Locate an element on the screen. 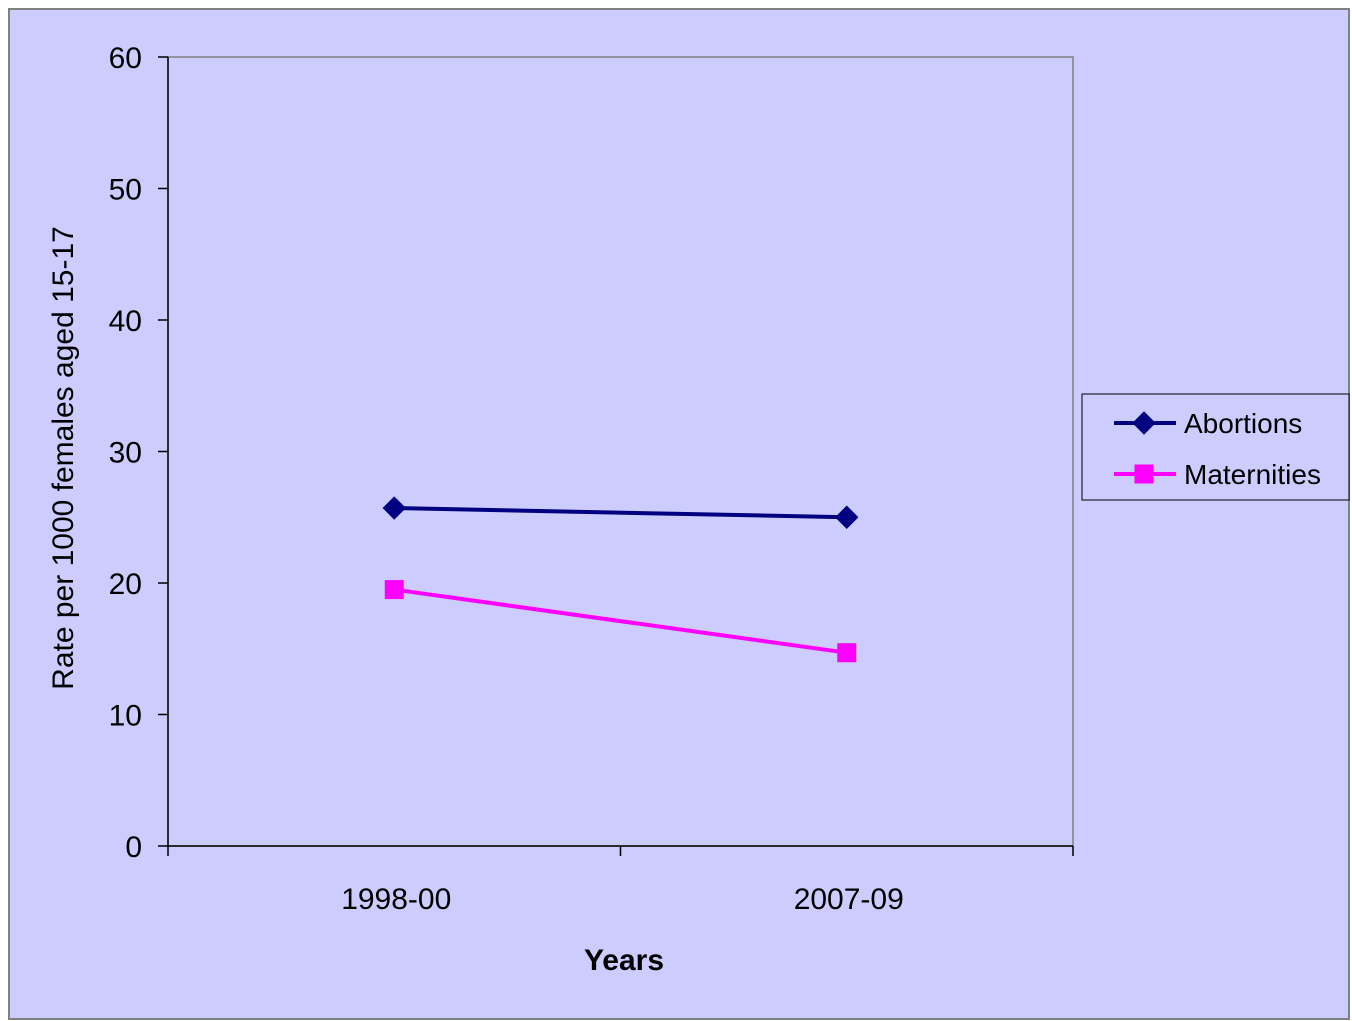 The height and width of the screenshot is (1021, 1352). legend: Abortions Maternities is located at coordinates (1215, 447).